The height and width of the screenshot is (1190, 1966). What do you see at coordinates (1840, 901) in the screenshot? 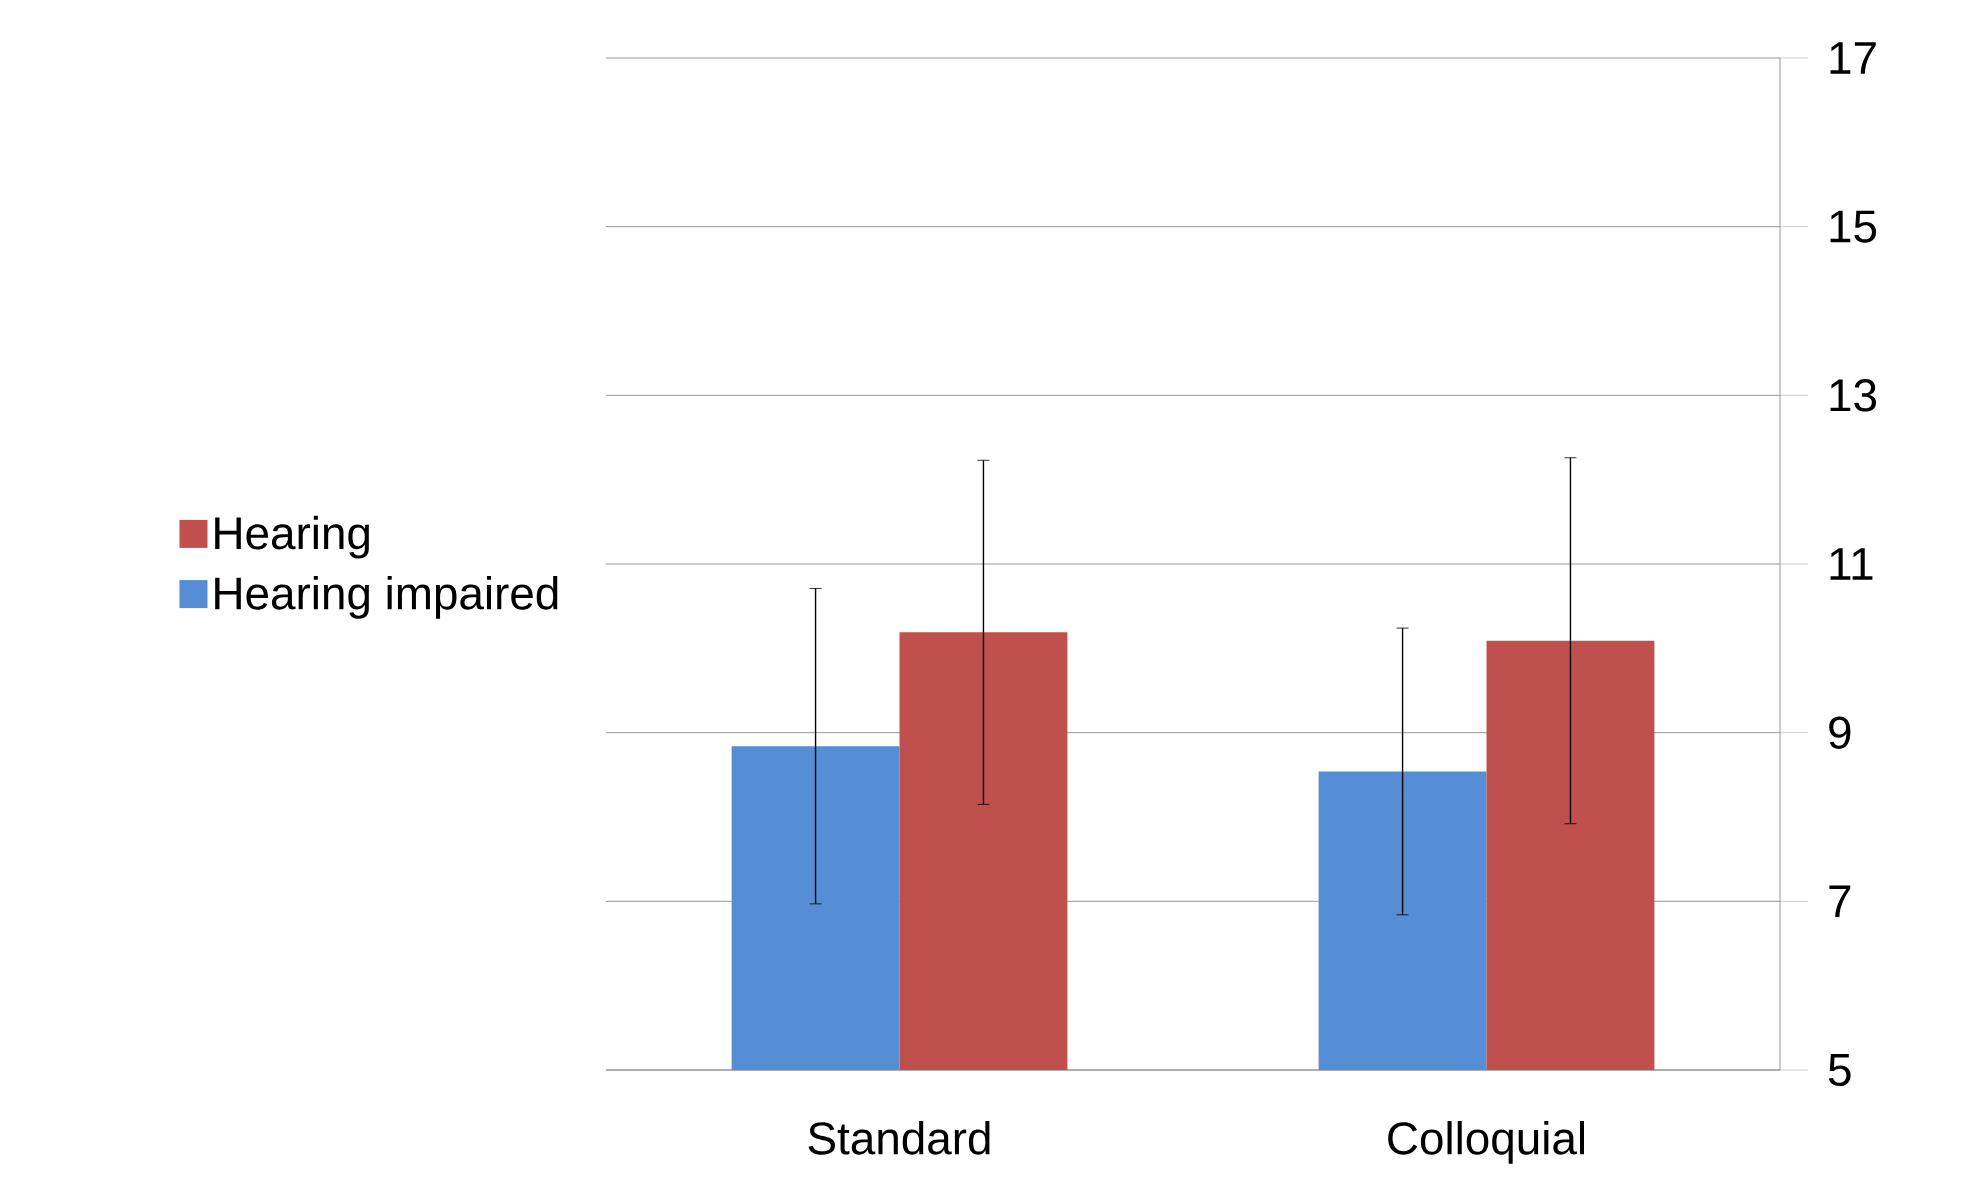
I see `y-tick-label: 7` at bounding box center [1840, 901].